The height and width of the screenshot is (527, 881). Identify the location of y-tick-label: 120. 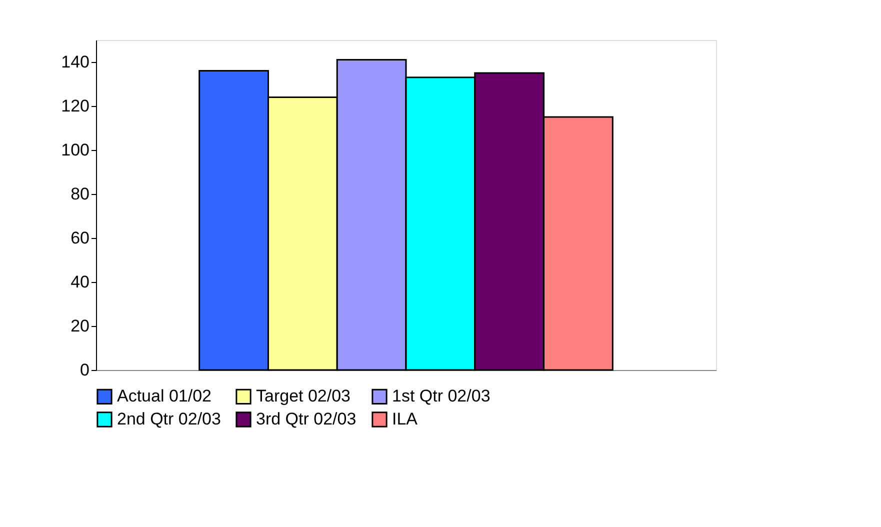
(75, 106).